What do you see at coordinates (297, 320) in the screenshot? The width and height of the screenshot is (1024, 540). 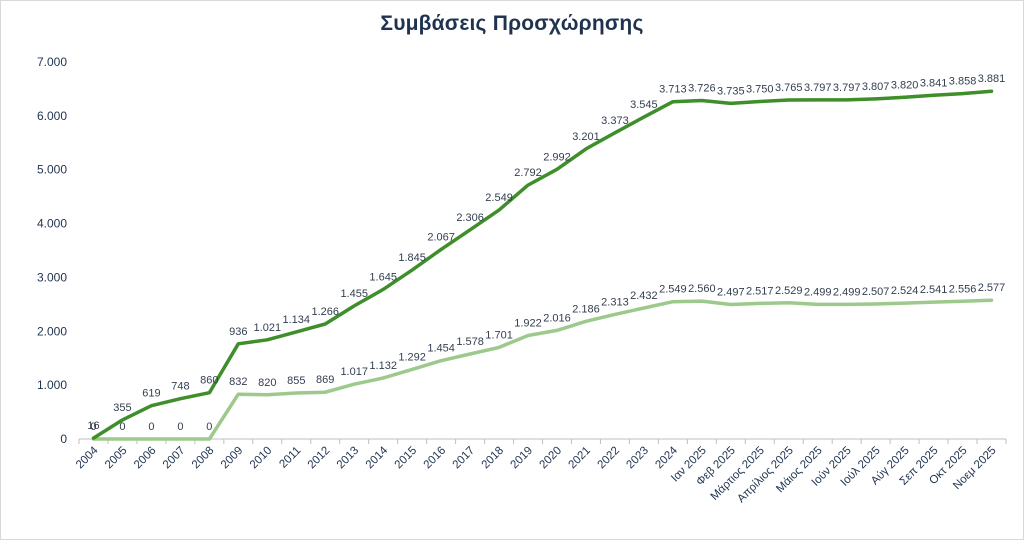 I see `series-1-data-label: 1.134` at bounding box center [297, 320].